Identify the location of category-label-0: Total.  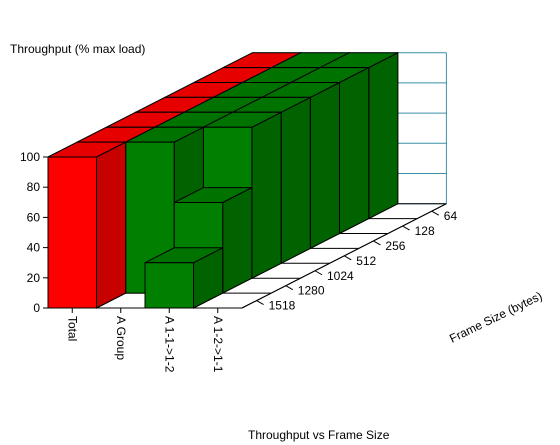
(72, 328).